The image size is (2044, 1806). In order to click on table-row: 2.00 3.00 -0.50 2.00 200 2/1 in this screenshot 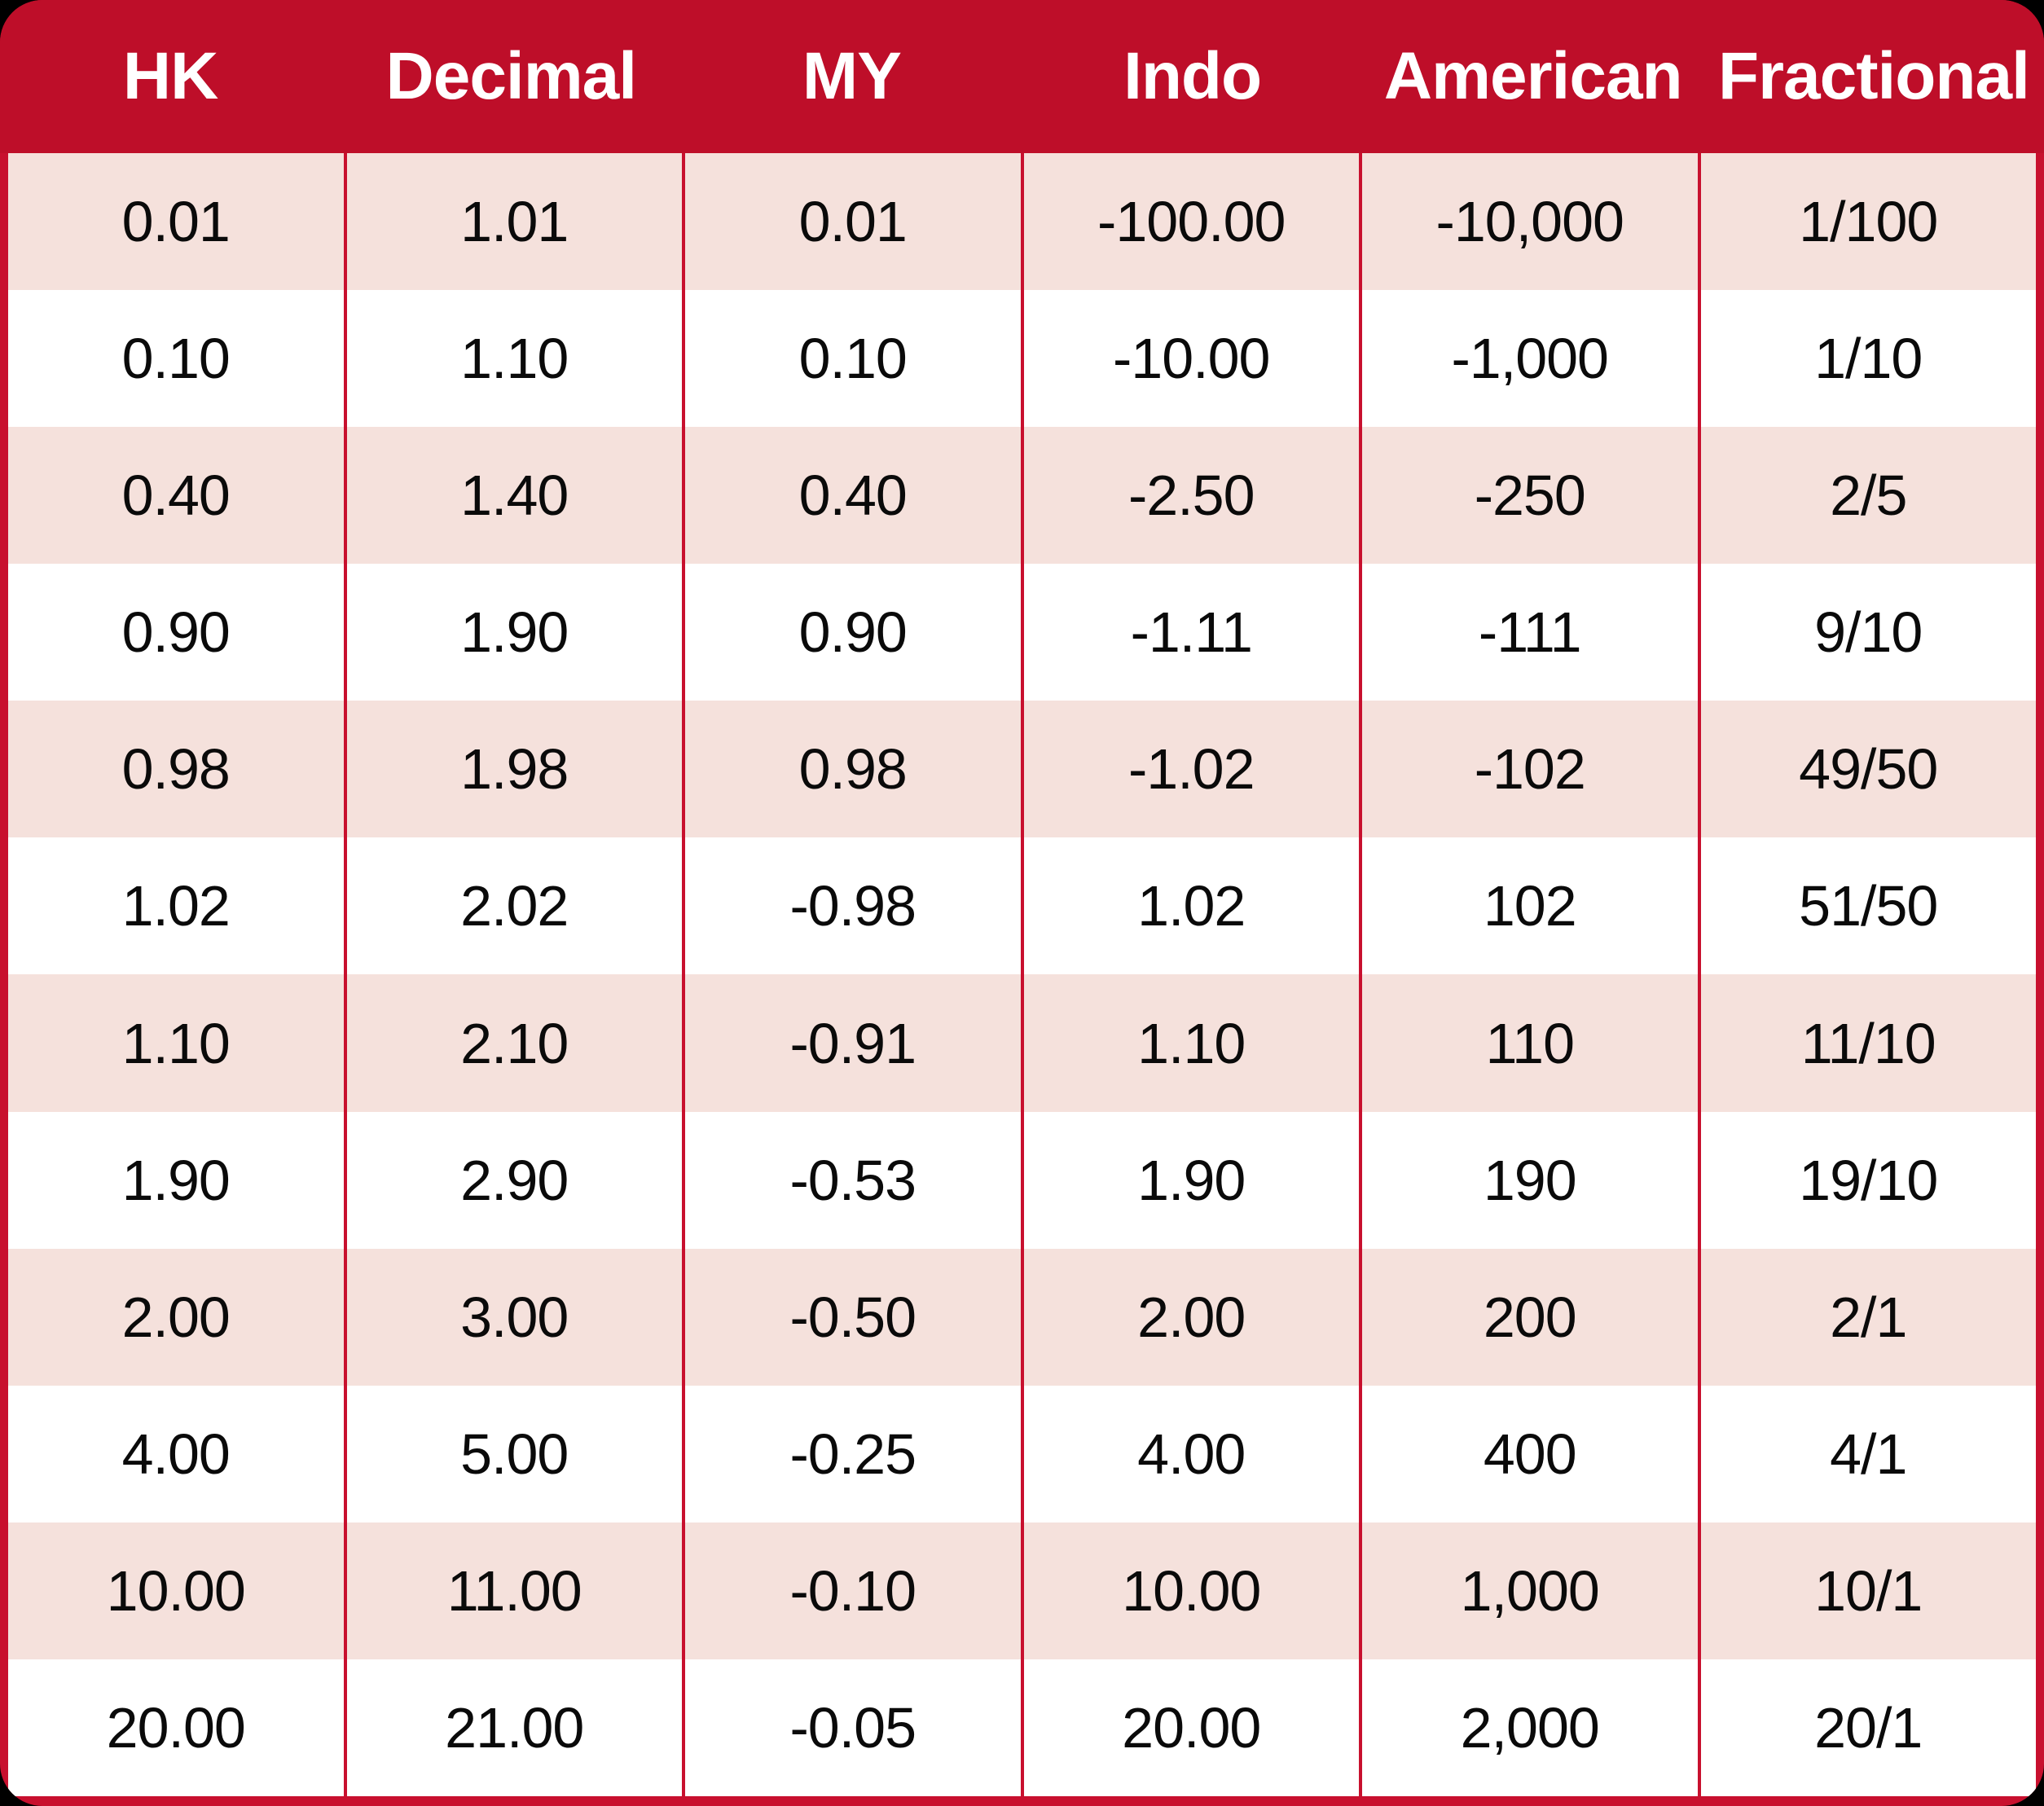, I will do `click(1022, 1317)`.